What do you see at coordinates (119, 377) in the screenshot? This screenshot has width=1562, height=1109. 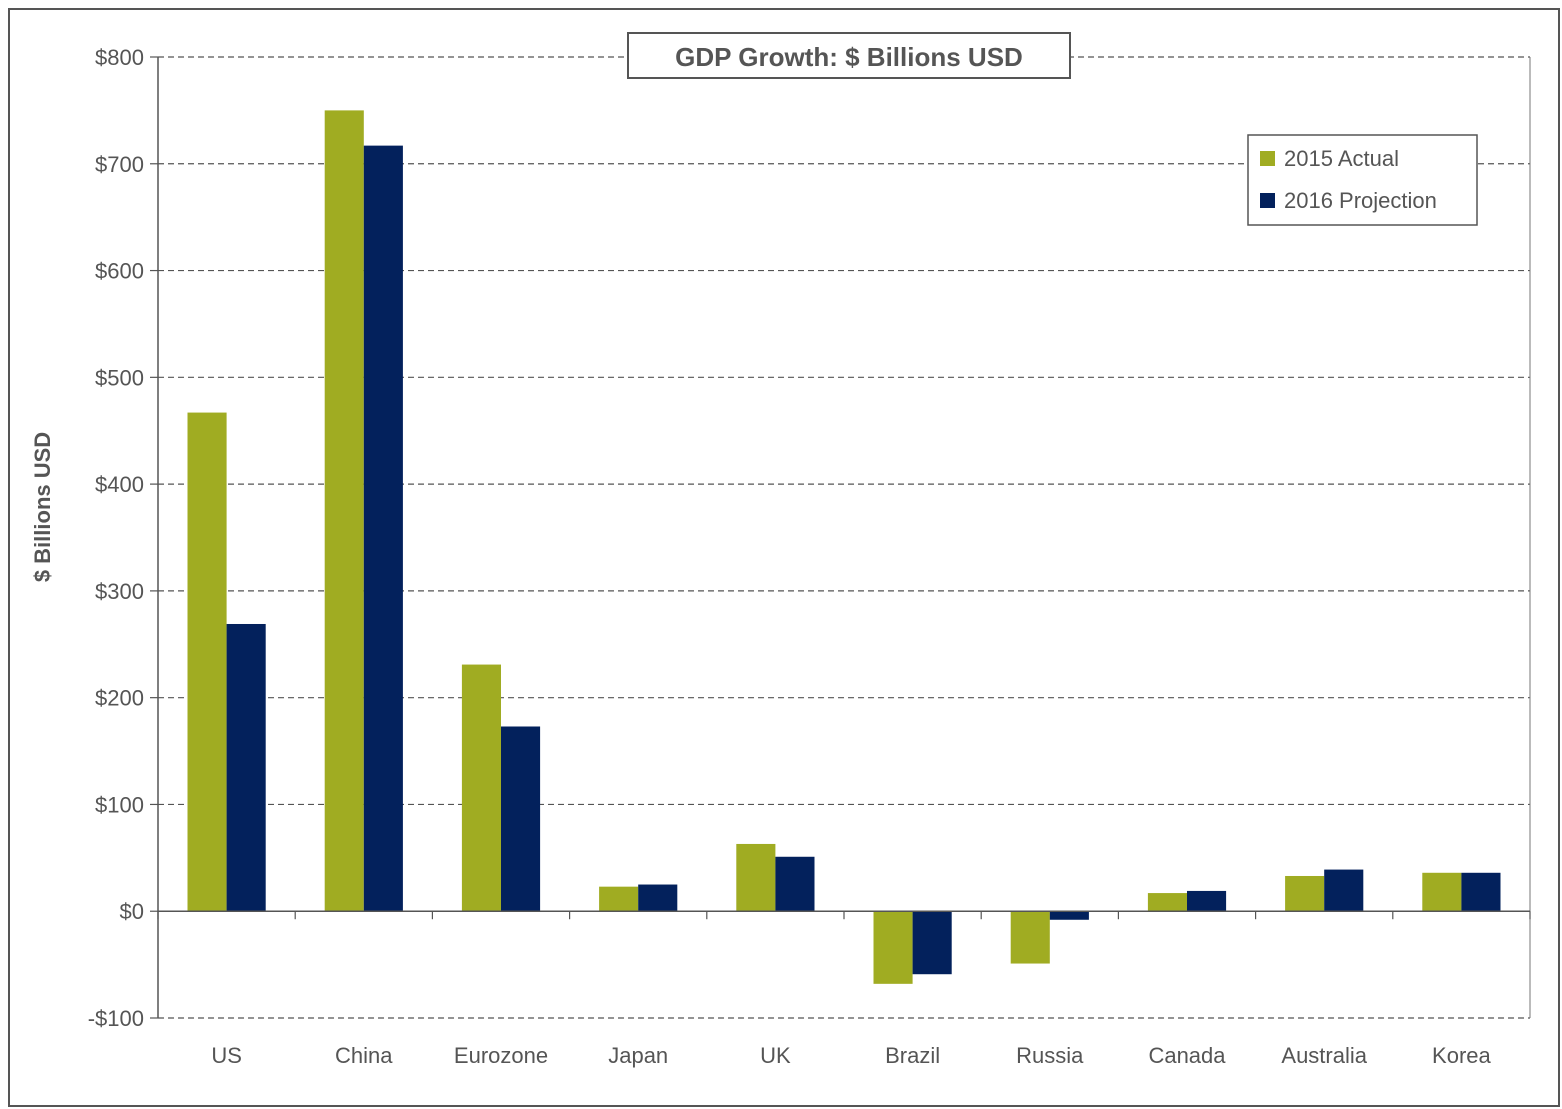 I see `y-tick-label: $500` at bounding box center [119, 377].